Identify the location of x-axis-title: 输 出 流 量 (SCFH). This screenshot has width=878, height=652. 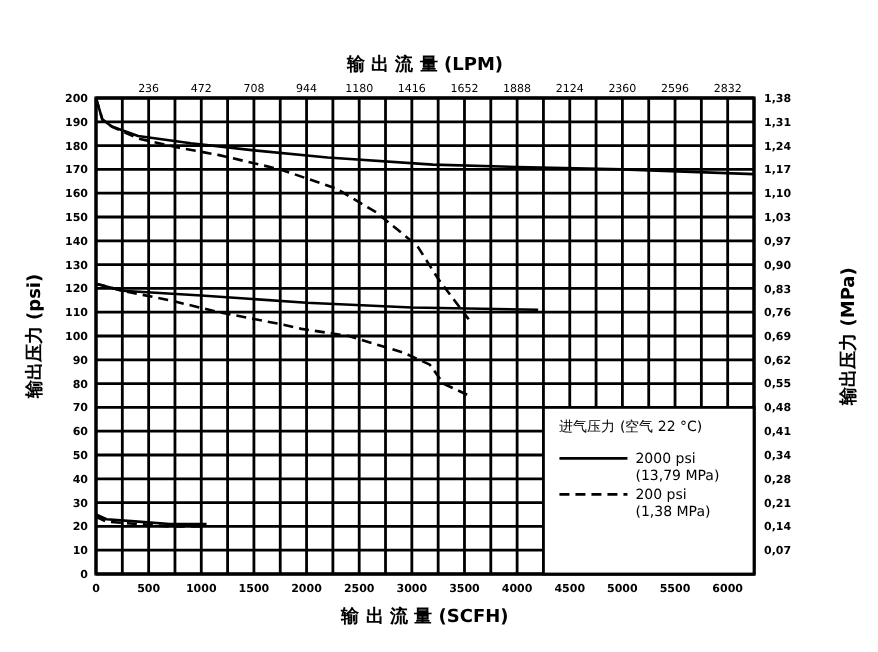
(424, 617).